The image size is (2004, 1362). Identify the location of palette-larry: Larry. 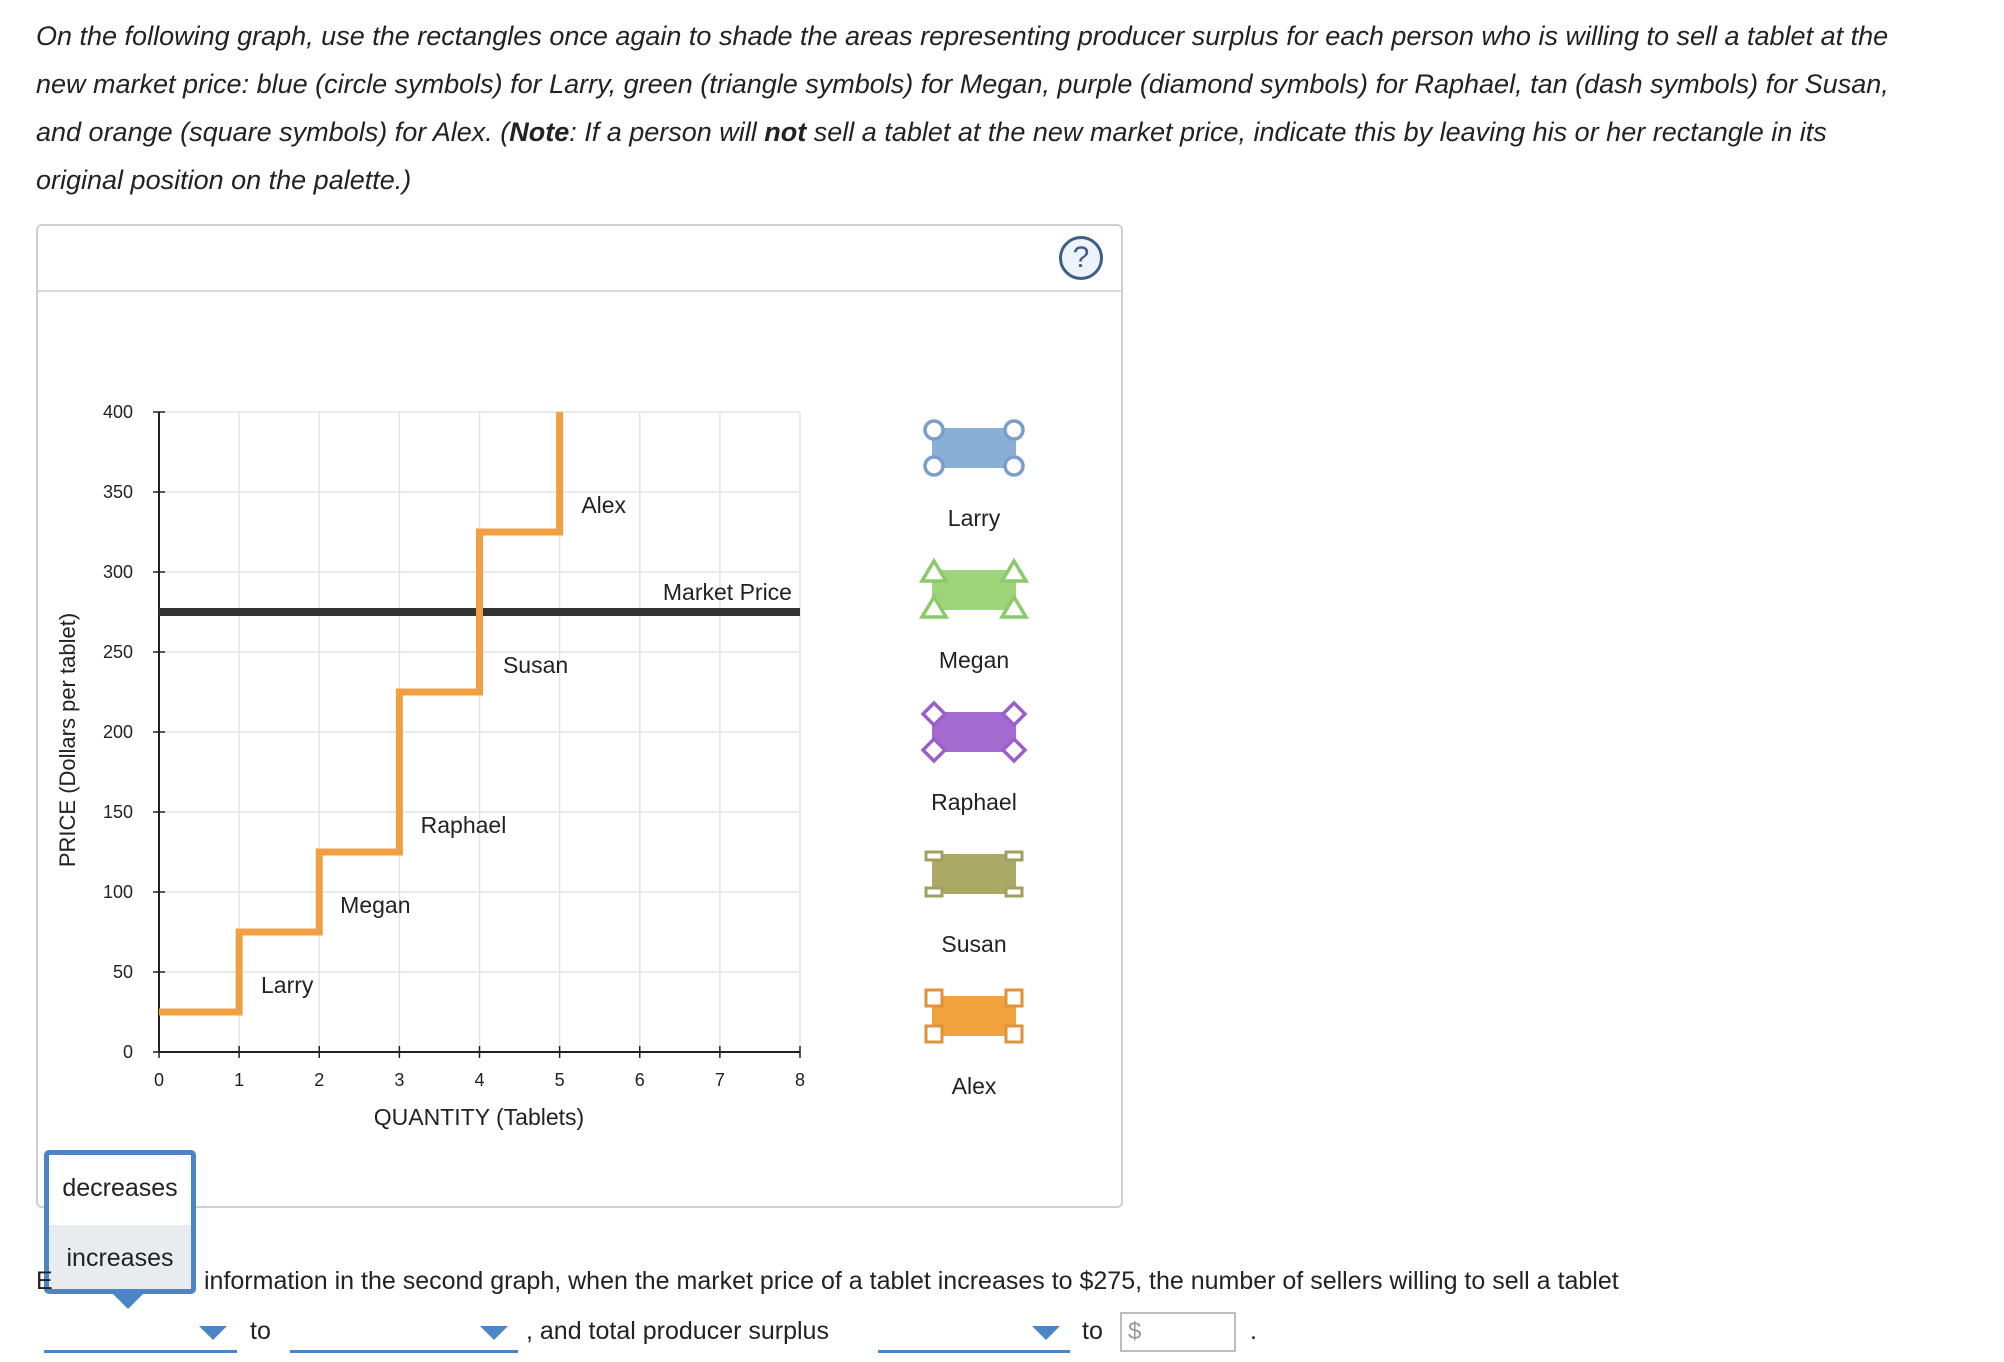
(974, 475).